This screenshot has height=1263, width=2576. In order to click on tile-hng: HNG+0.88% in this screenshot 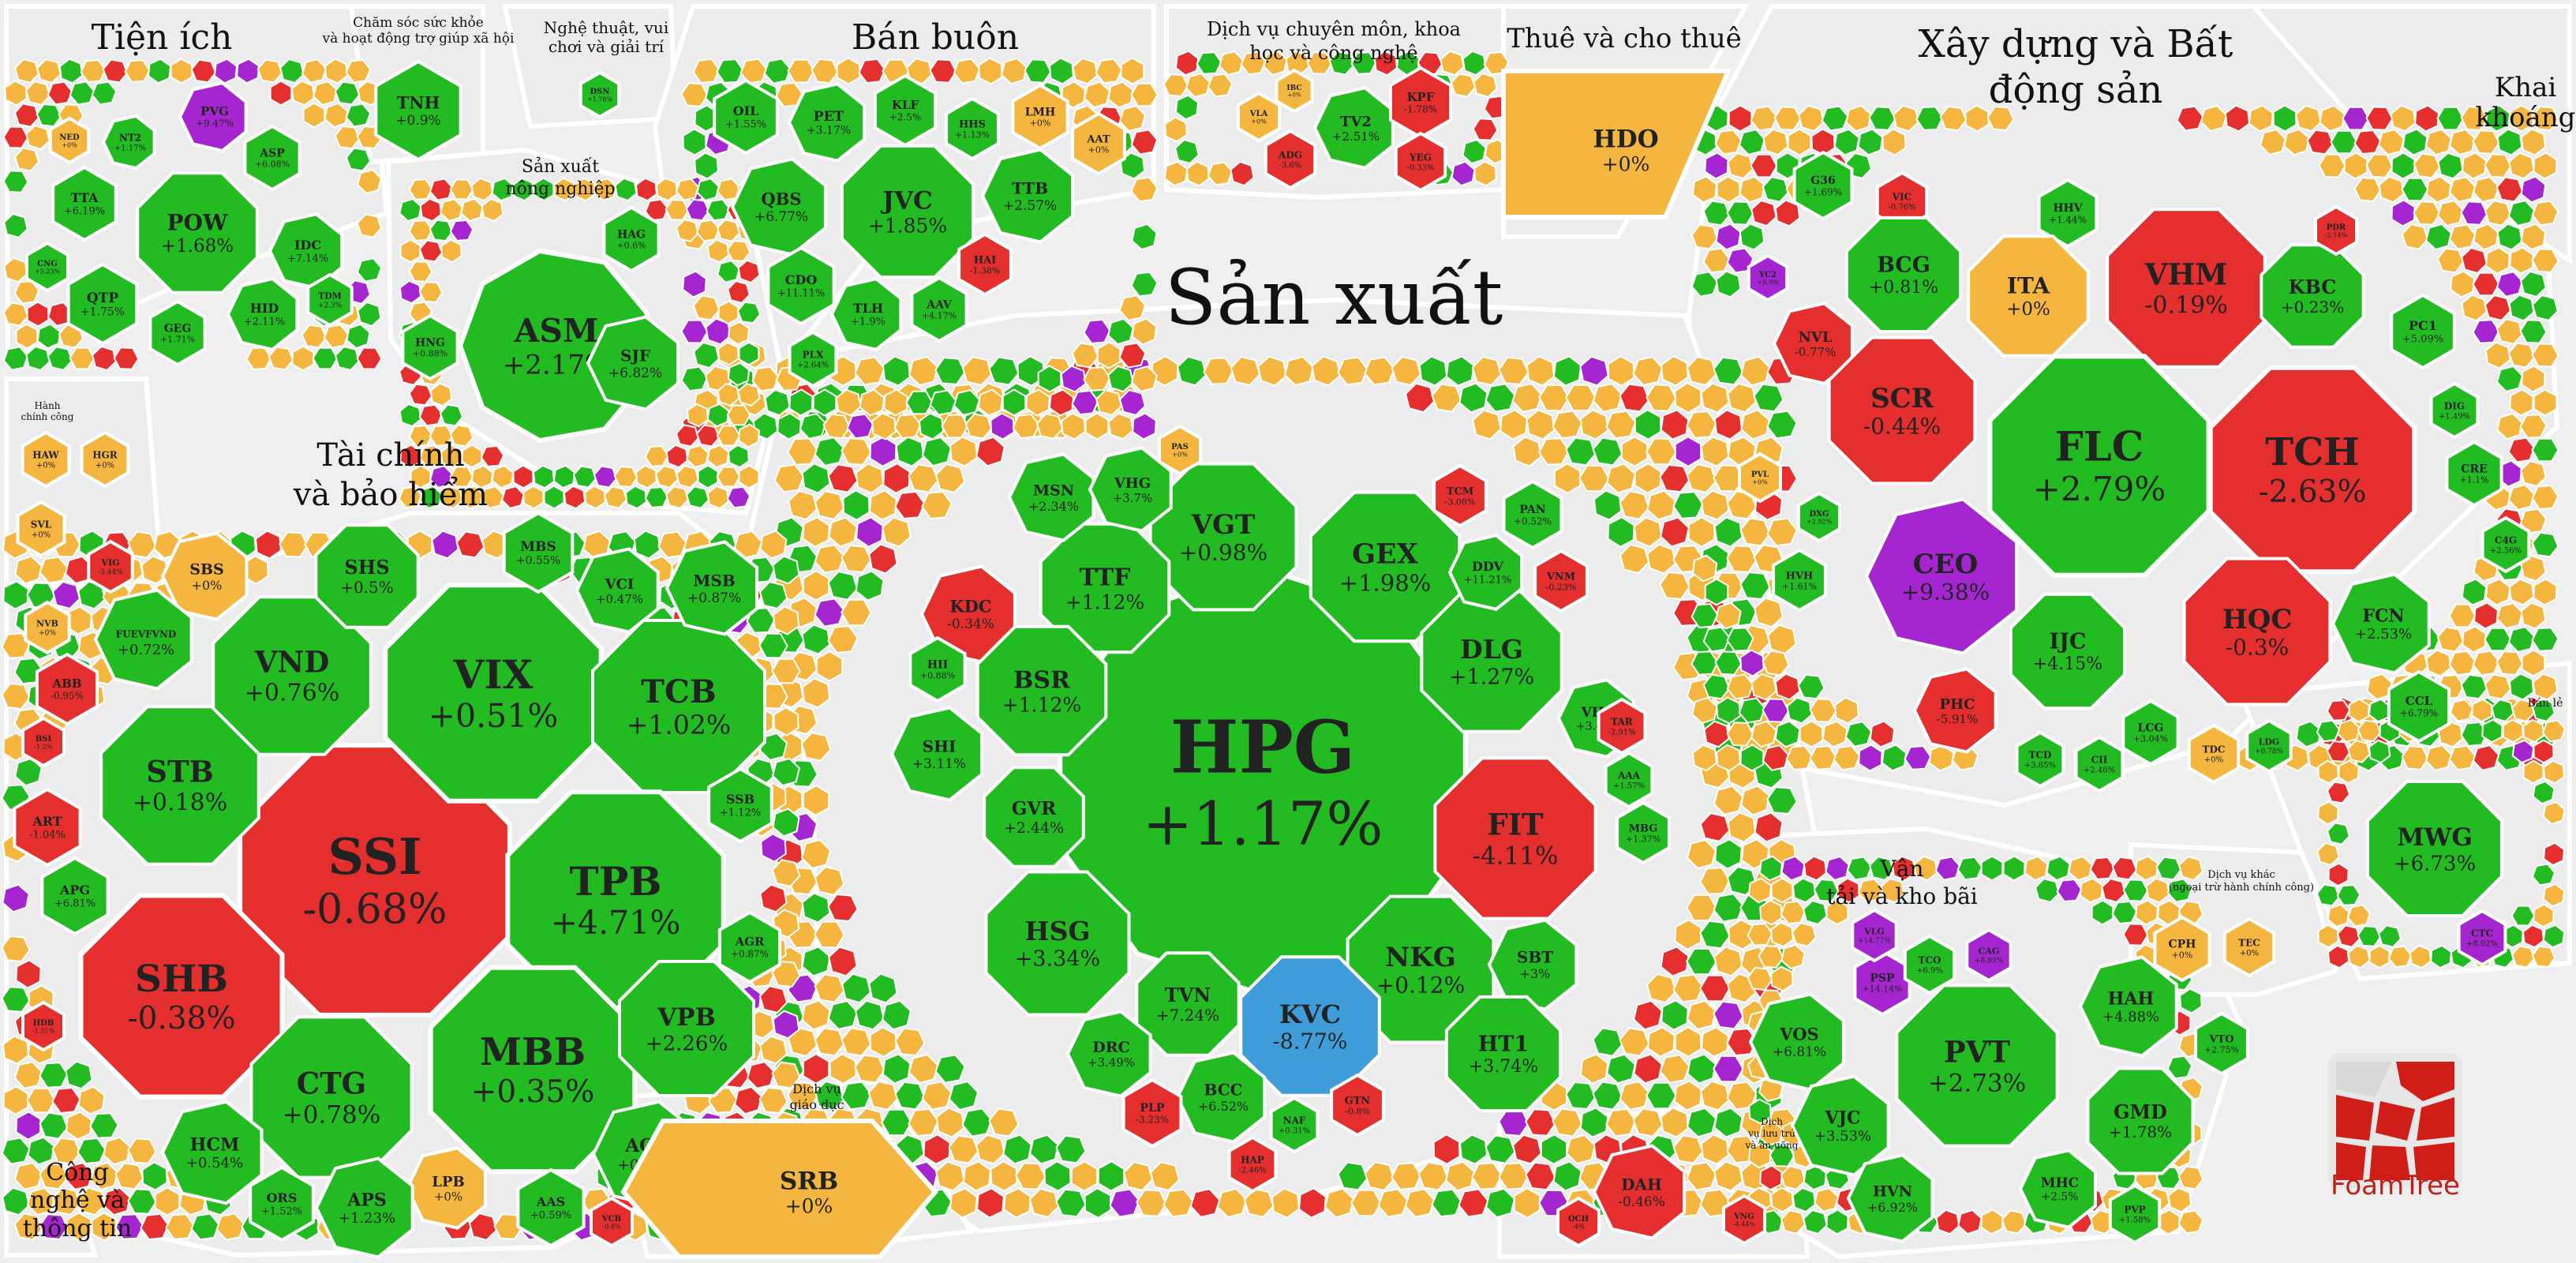, I will do `click(430, 347)`.